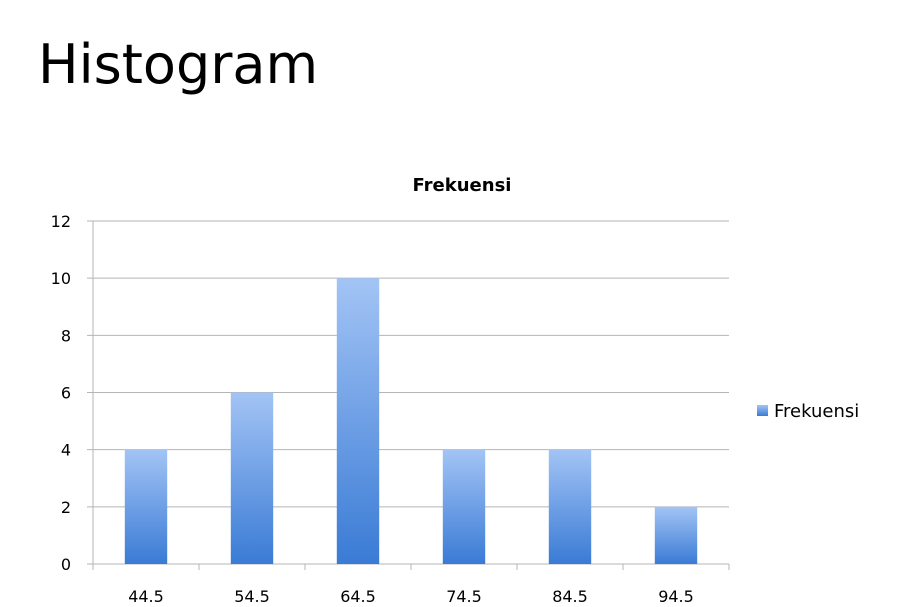 The image size is (924, 607). What do you see at coordinates (358, 596) in the screenshot?
I see `x-tick-label: 64.5` at bounding box center [358, 596].